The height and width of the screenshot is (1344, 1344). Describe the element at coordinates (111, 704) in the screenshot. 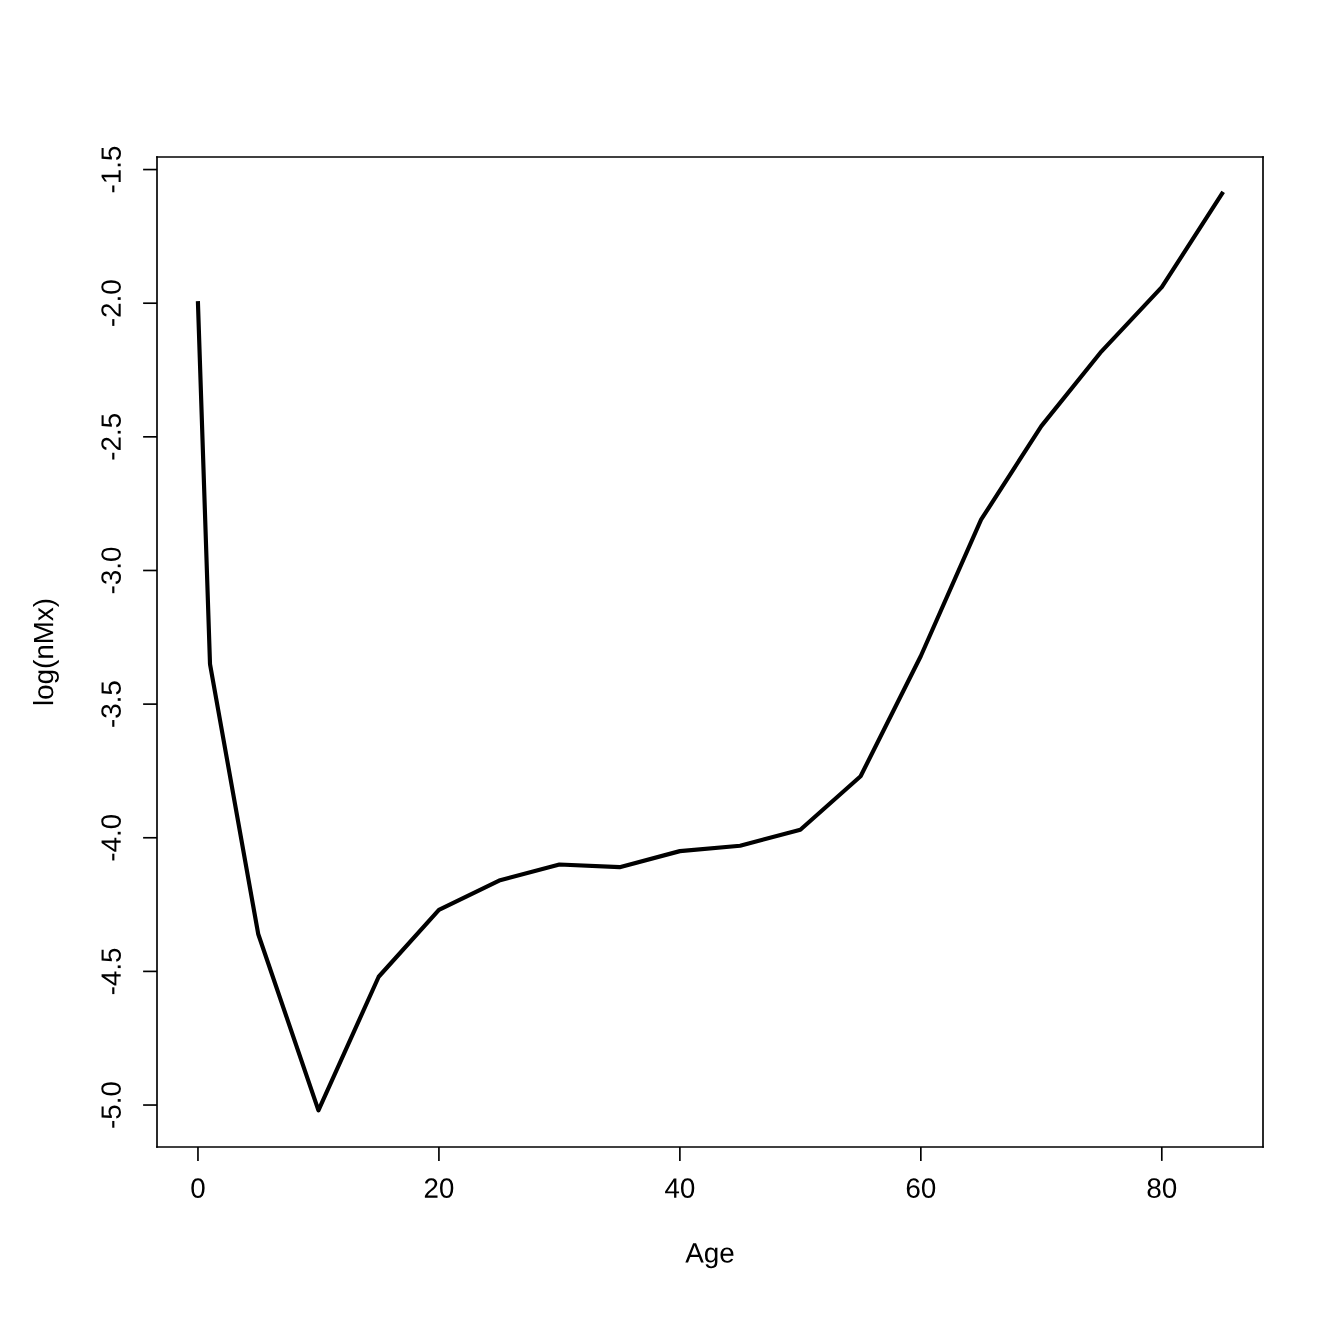

I see `y-tick-label: -3.5` at that location.